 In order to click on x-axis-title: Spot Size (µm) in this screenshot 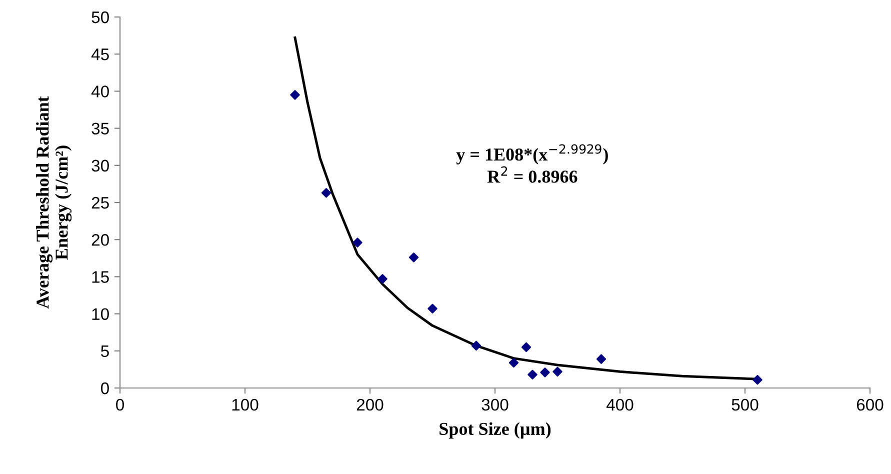, I will do `click(495, 430)`.